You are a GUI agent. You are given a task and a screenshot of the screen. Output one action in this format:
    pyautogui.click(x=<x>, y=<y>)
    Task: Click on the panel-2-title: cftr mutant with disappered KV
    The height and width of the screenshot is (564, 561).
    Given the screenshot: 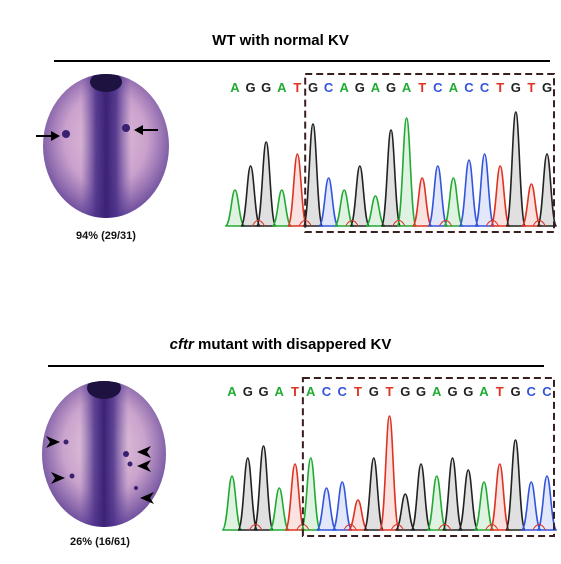 What is the action you would take?
    pyautogui.click(x=280, y=344)
    